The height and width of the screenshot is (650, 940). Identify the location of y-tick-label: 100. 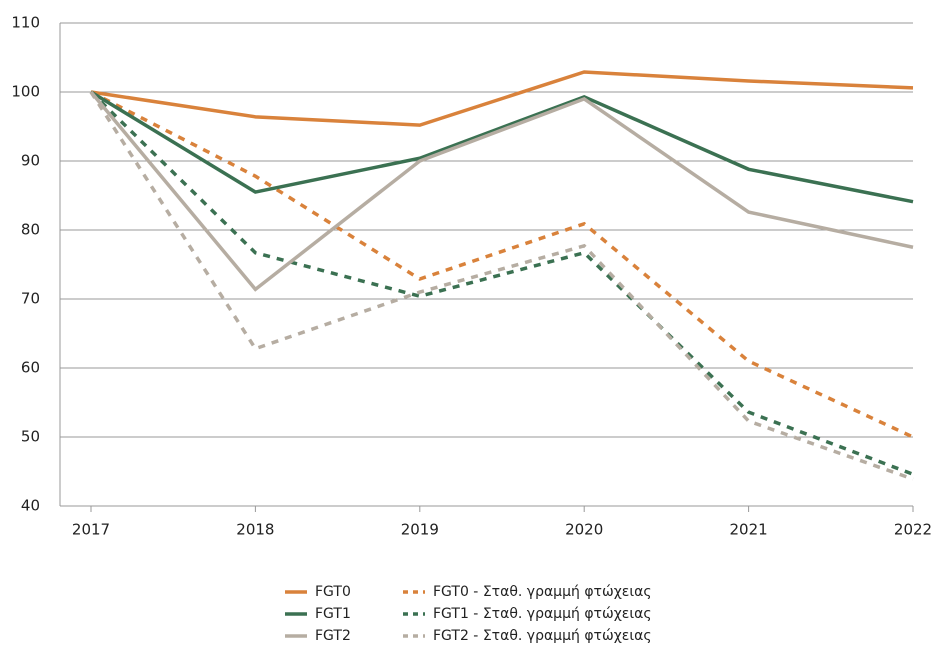
(25, 92).